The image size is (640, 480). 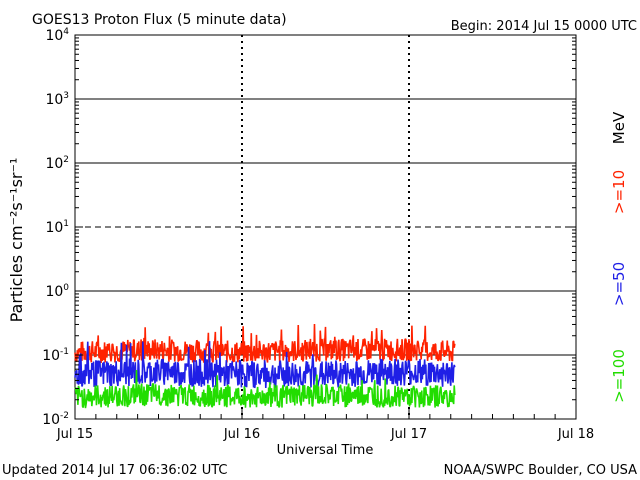 What do you see at coordinates (619, 376) in the screenshot?
I see `legend-series-100: >=100` at bounding box center [619, 376].